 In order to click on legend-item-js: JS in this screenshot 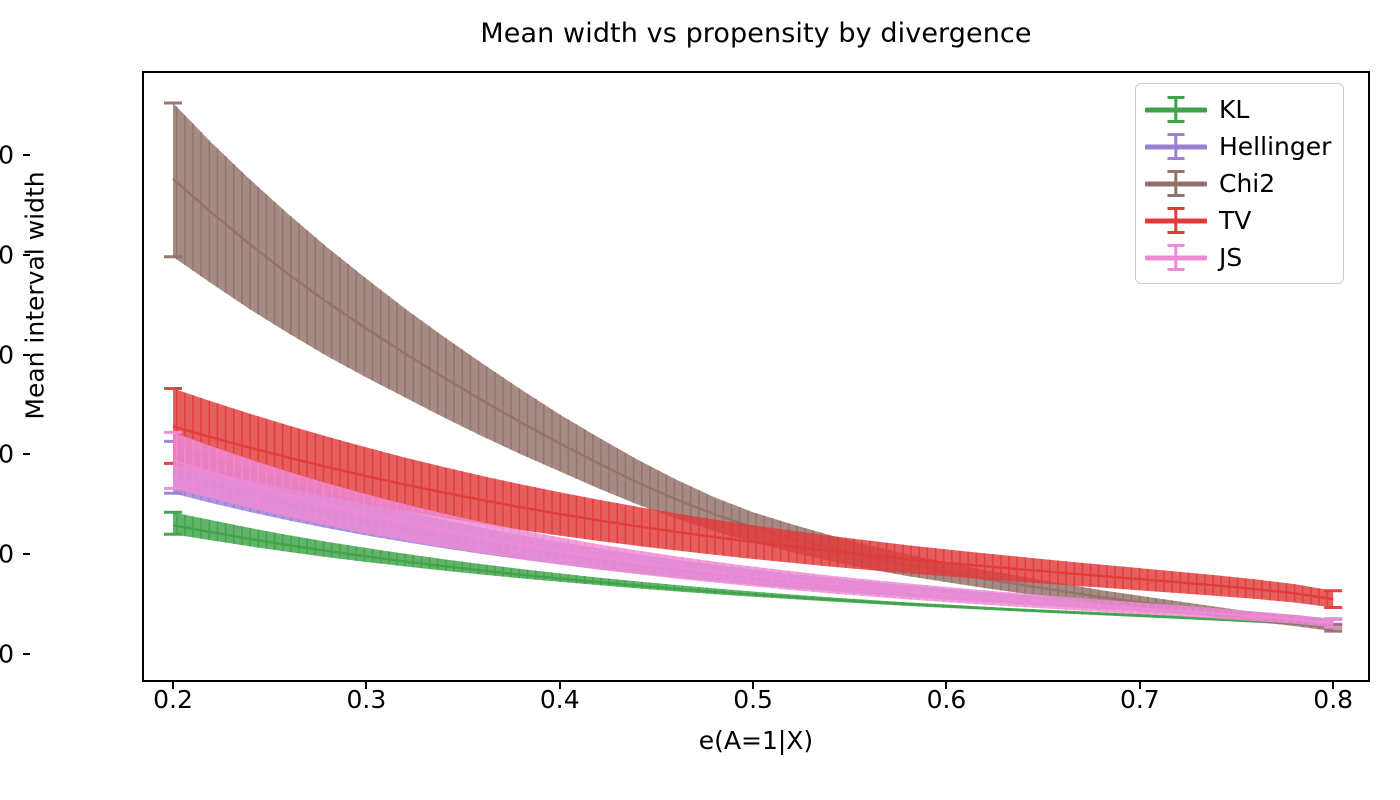, I will do `click(1238, 257)`.